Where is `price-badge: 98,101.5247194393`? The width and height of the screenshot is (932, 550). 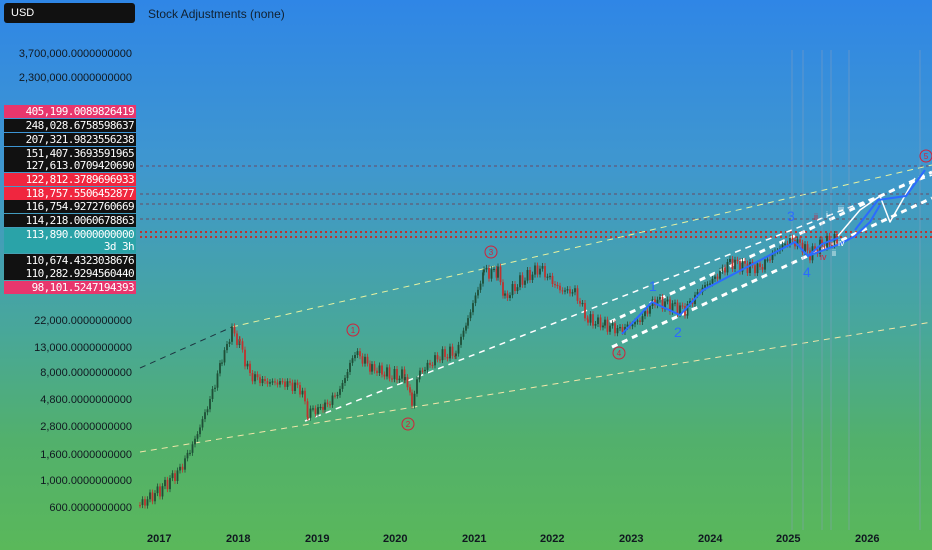 price-badge: 98,101.5247194393 is located at coordinates (70, 287).